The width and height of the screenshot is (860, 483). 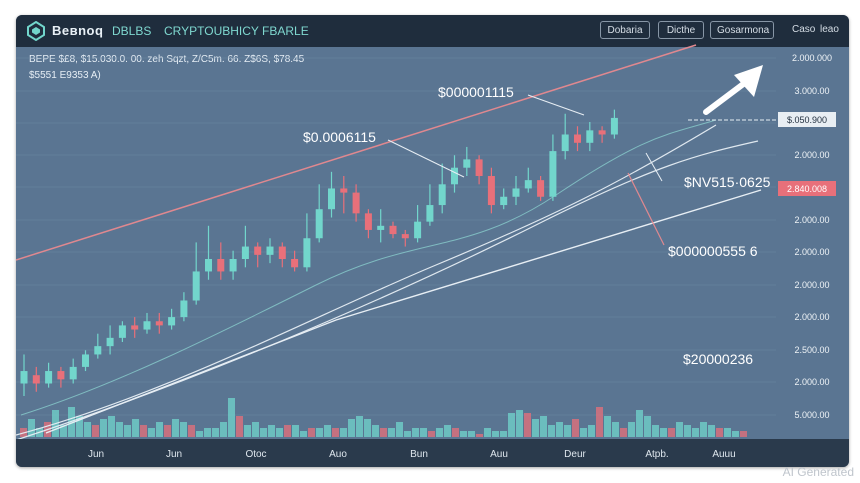 I want to click on current-price-tag-text: $.050.900, so click(x=807, y=120).